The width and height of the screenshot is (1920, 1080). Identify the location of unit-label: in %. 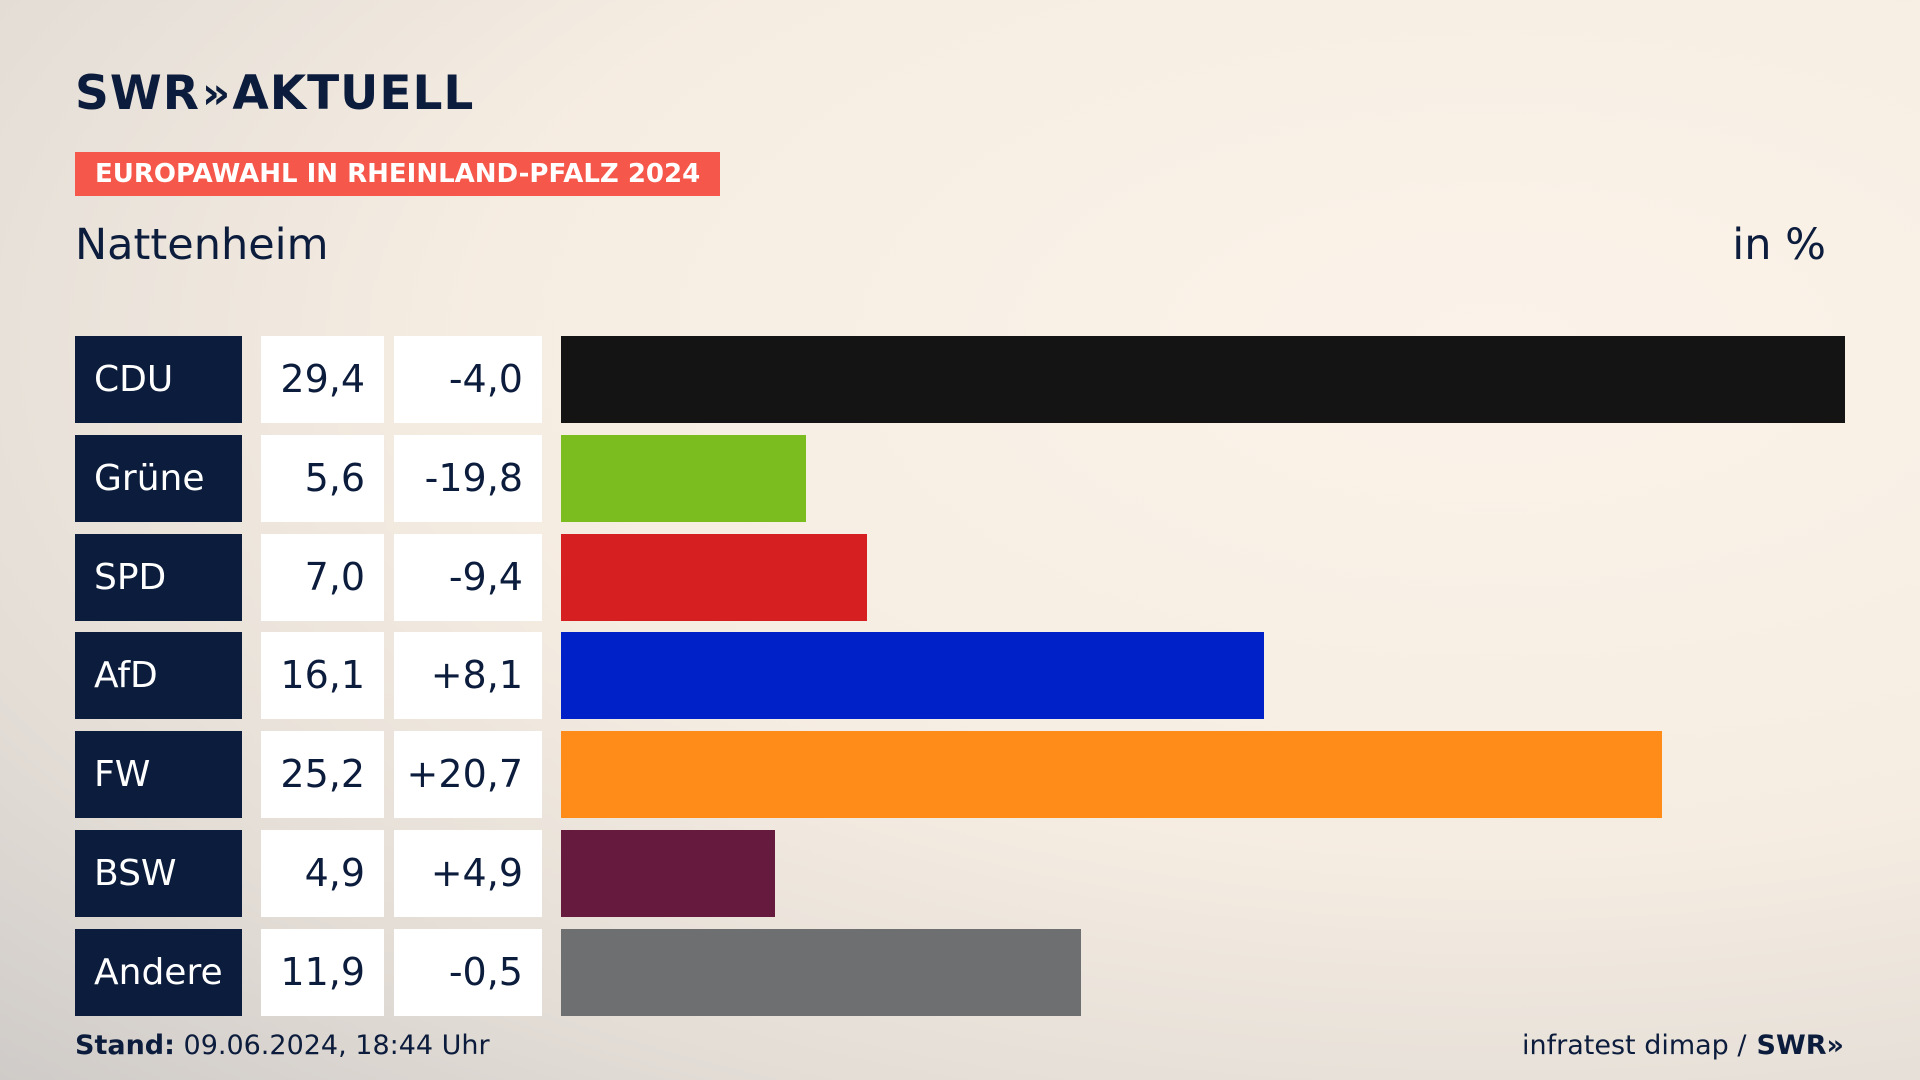
(1779, 245).